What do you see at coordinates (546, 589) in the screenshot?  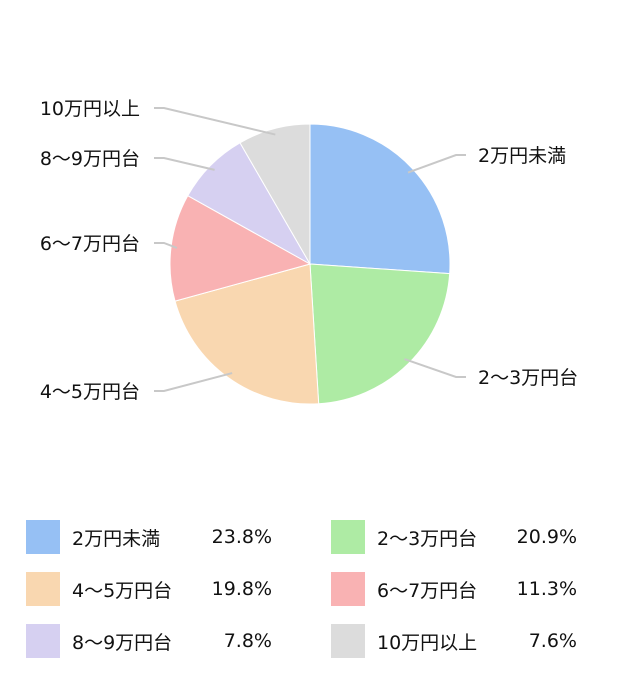 I see `legend-value: 11.3%` at bounding box center [546, 589].